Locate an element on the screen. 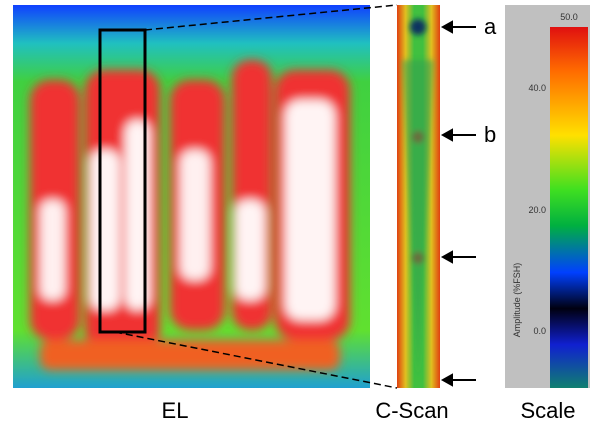 The height and width of the screenshot is (425, 600). panel-label: EL is located at coordinates (175, 410).